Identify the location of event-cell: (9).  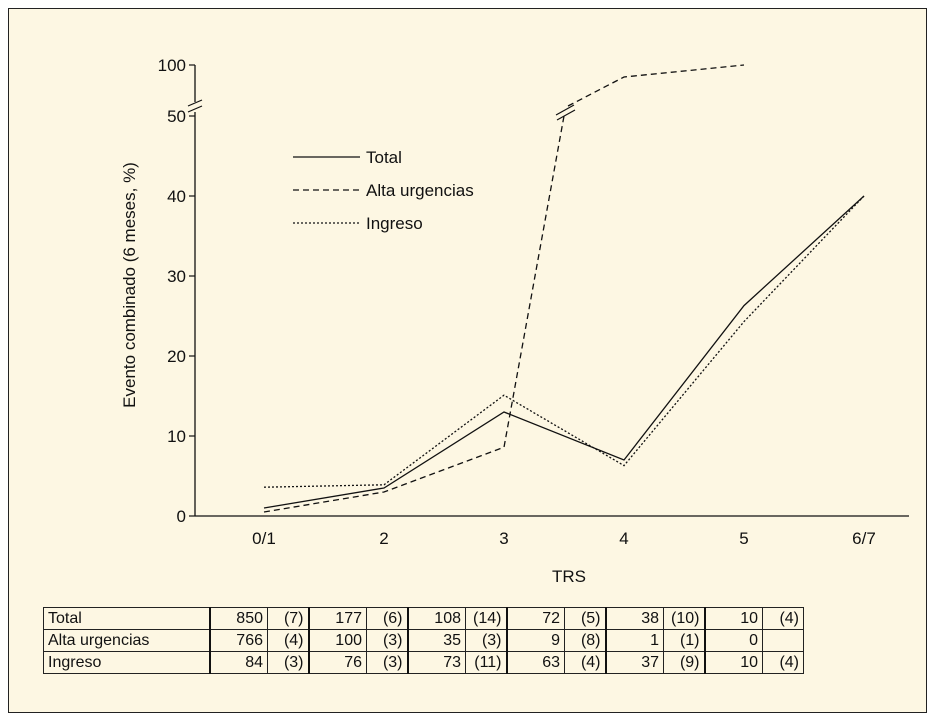
(684, 662).